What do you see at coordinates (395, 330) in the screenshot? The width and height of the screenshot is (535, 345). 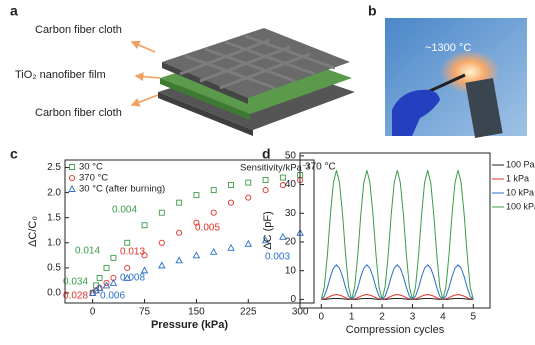 I see `x-axis-label: Compression cycles` at bounding box center [395, 330].